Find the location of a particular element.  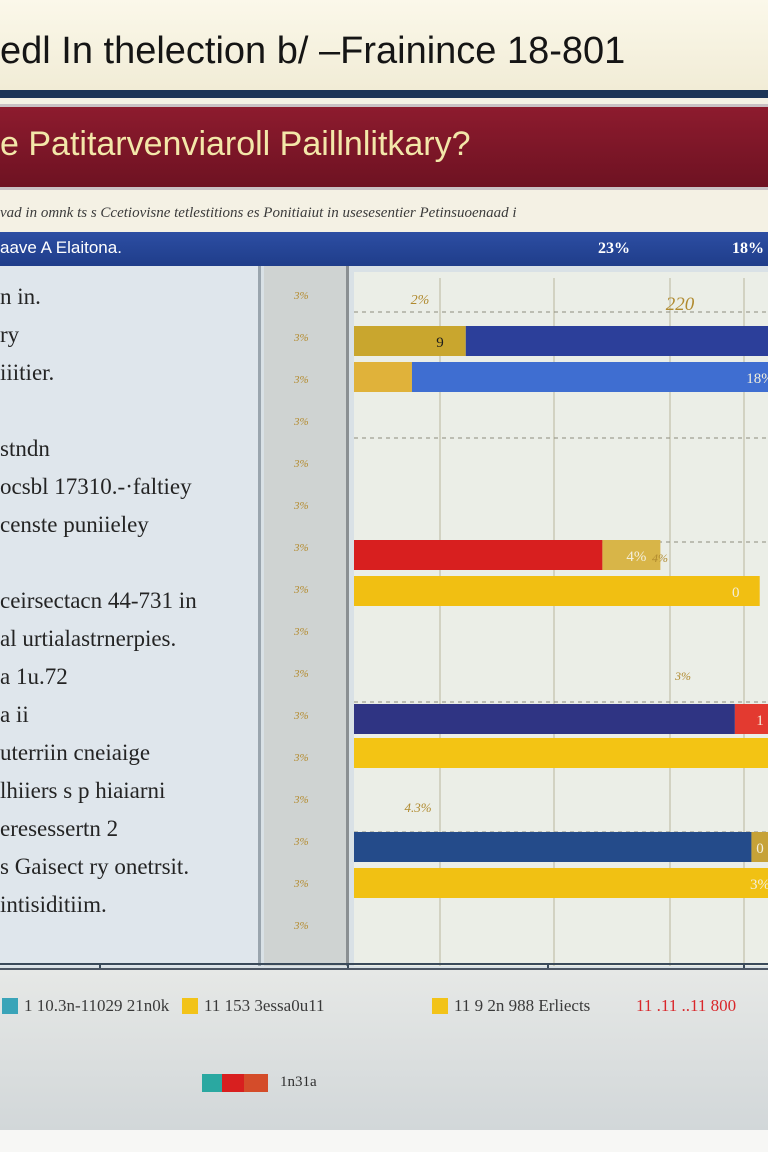

footer-label: 1n31a is located at coordinates (298, 1082).